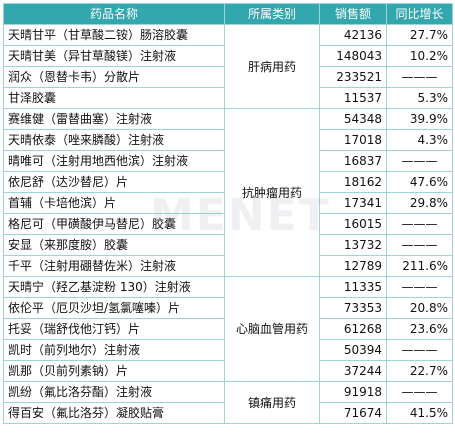 This screenshot has height=445, width=455. What do you see at coordinates (353, 161) in the screenshot?
I see `sales-cell: 16837` at bounding box center [353, 161].